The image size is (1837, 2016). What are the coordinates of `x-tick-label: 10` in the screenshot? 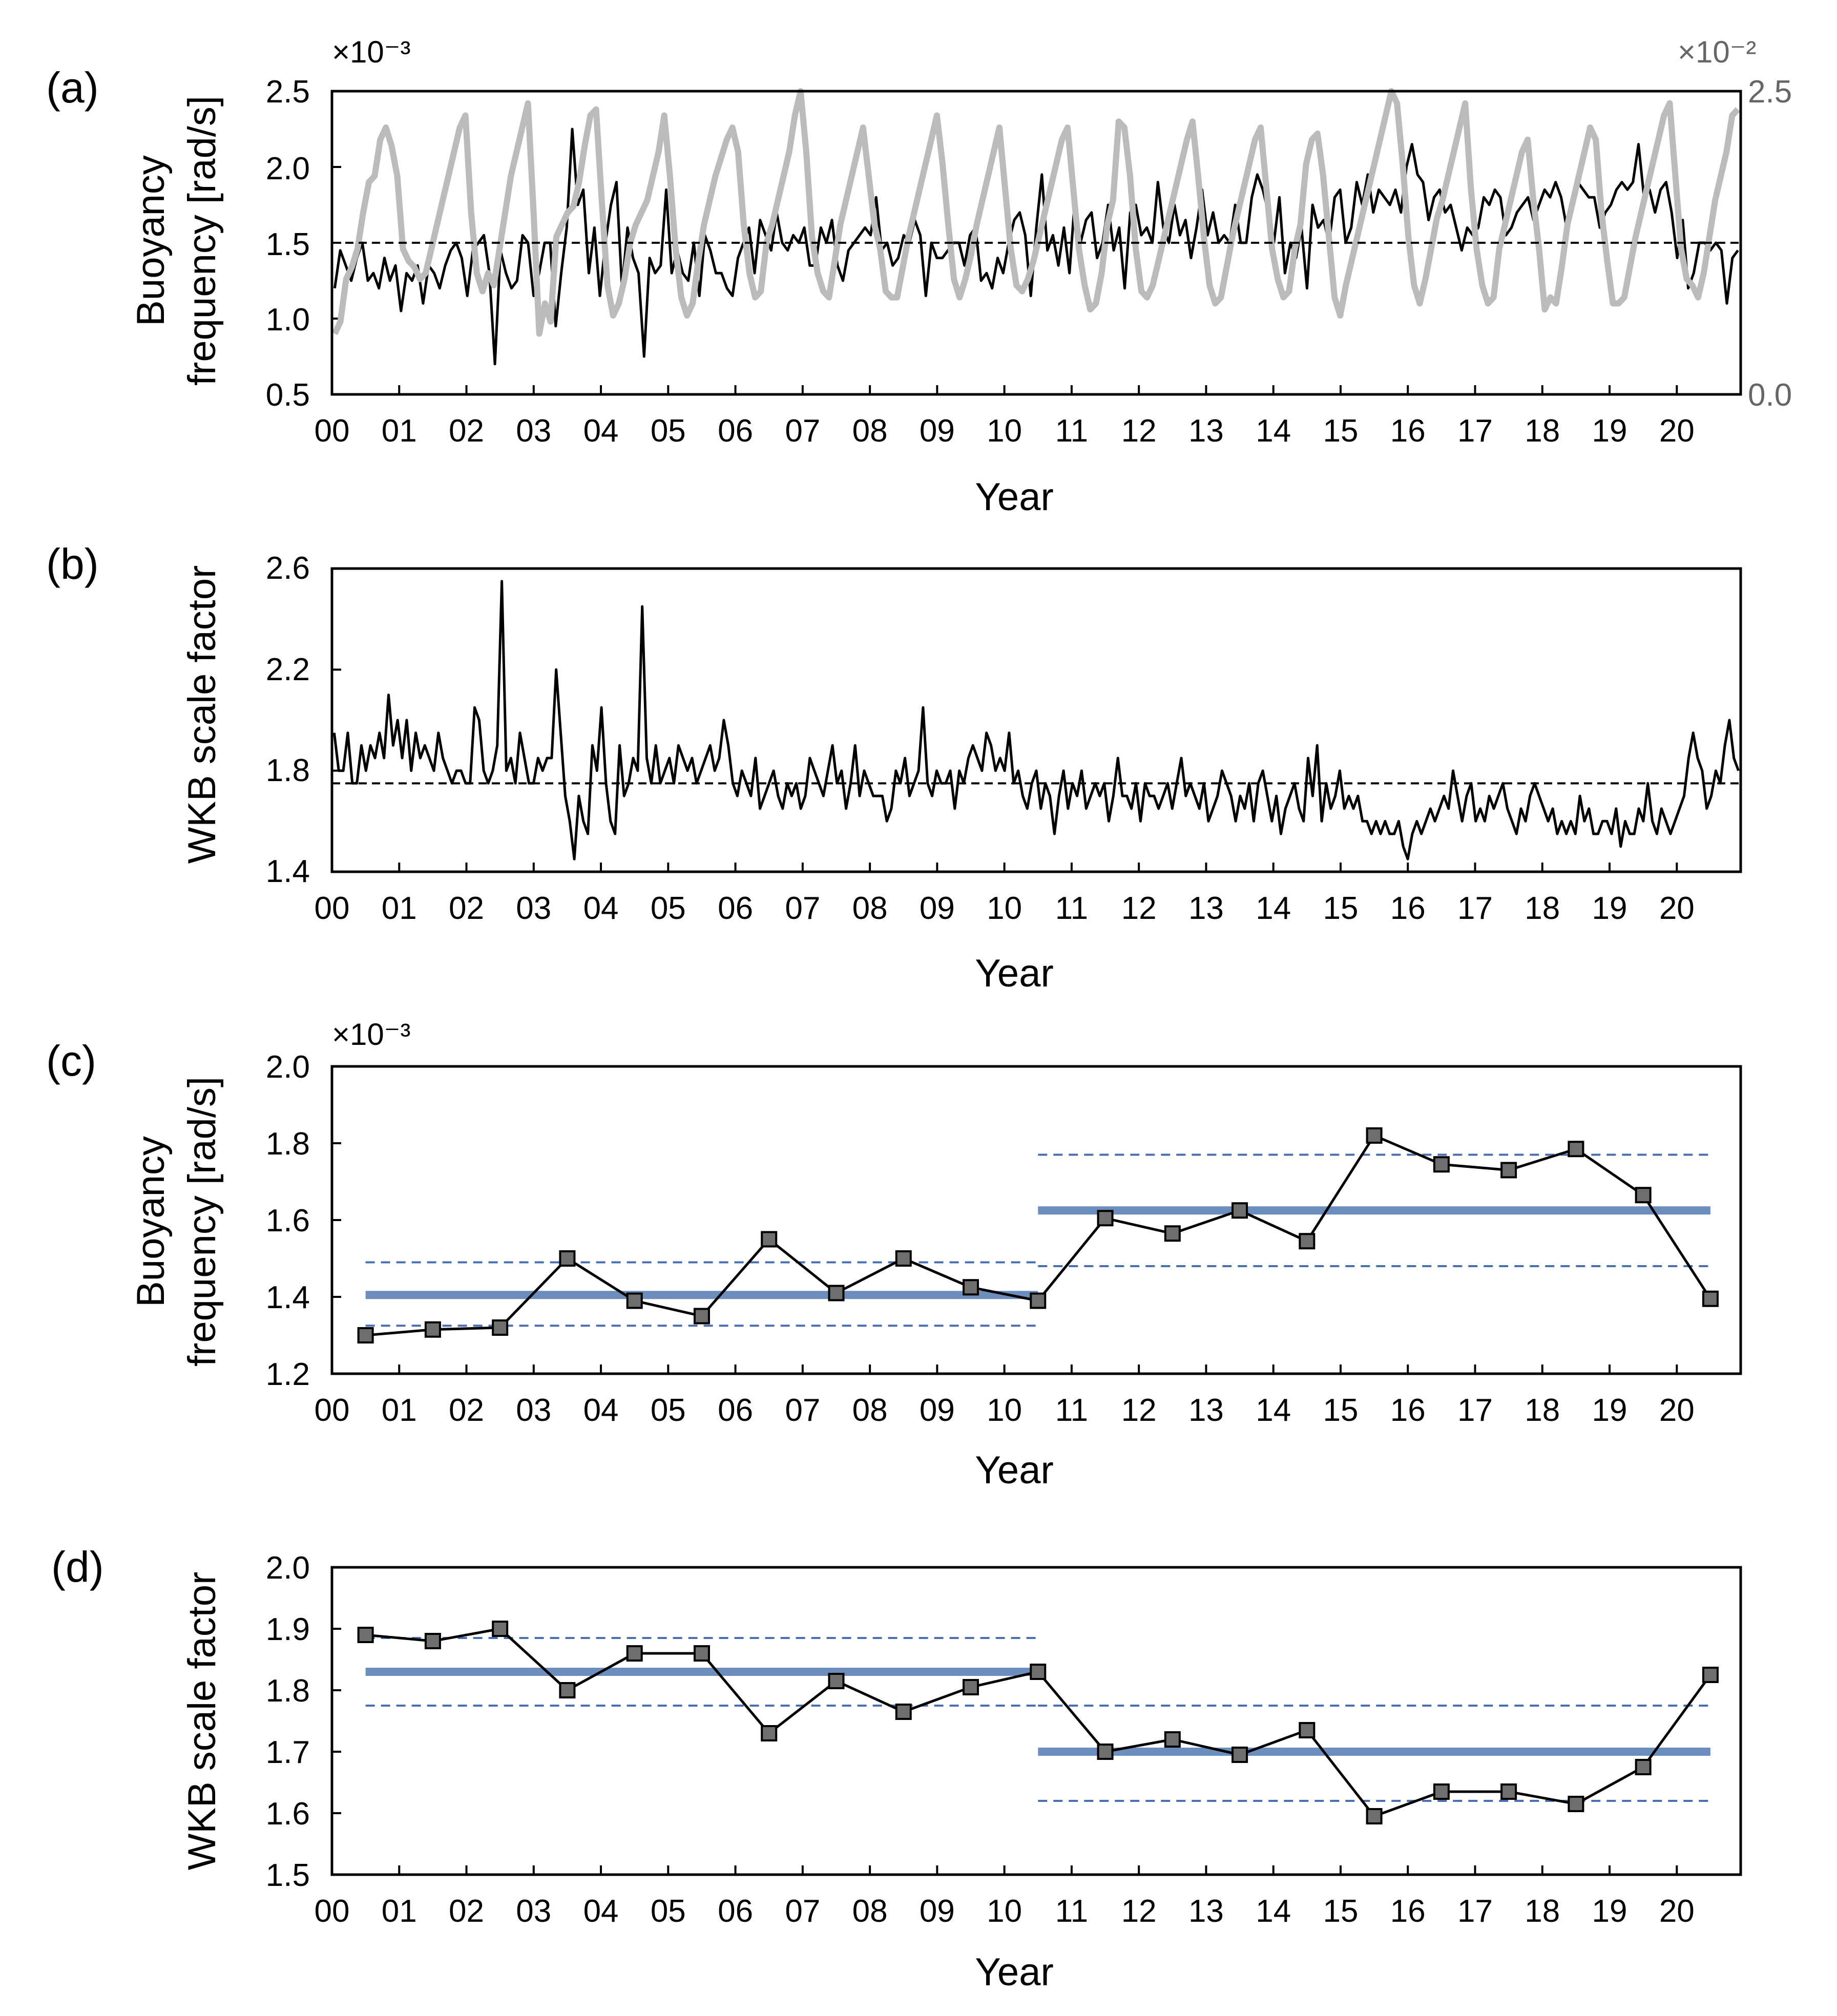 It's located at (1005, 1410).